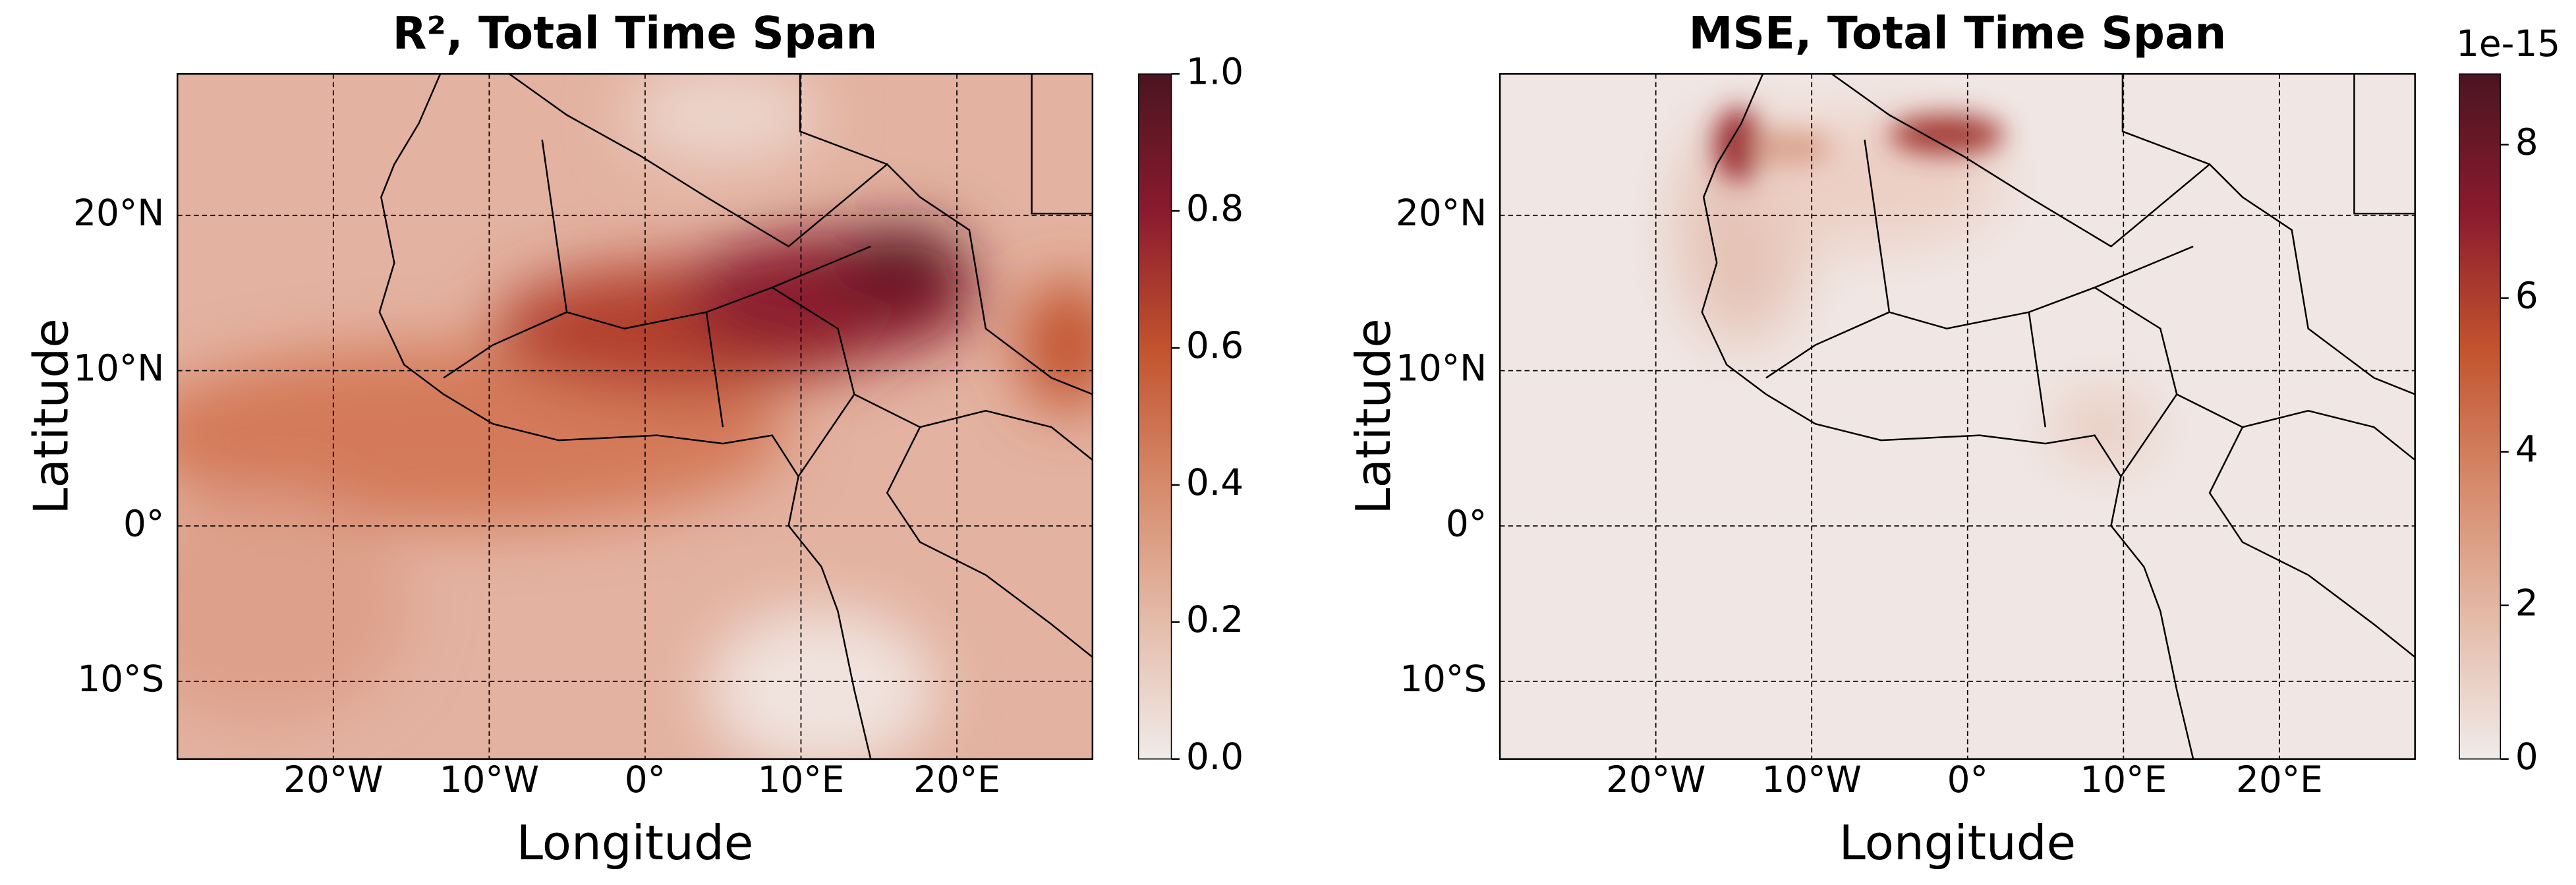 The image size is (2576, 885). Describe the element at coordinates (635, 33) in the screenshot. I see `panel-title: R², Total Time Span` at that location.